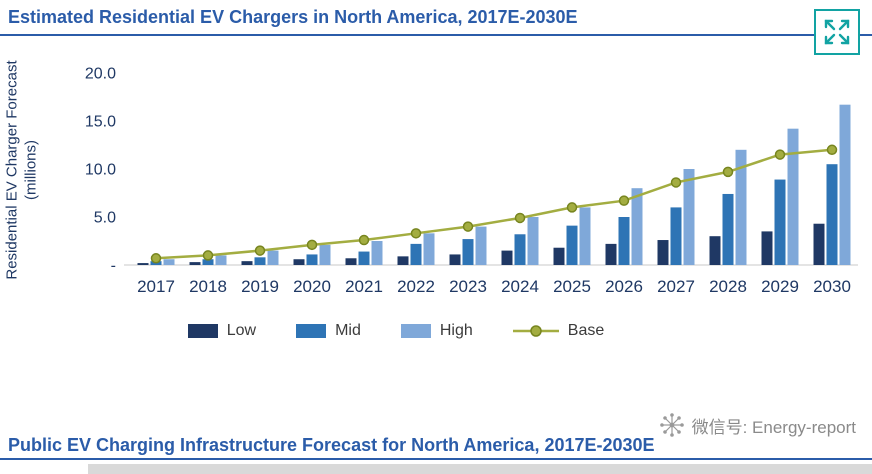 The image size is (872, 474). Describe the element at coordinates (671, 425) in the screenshot. I see `dandelion-logo-icon` at that location.